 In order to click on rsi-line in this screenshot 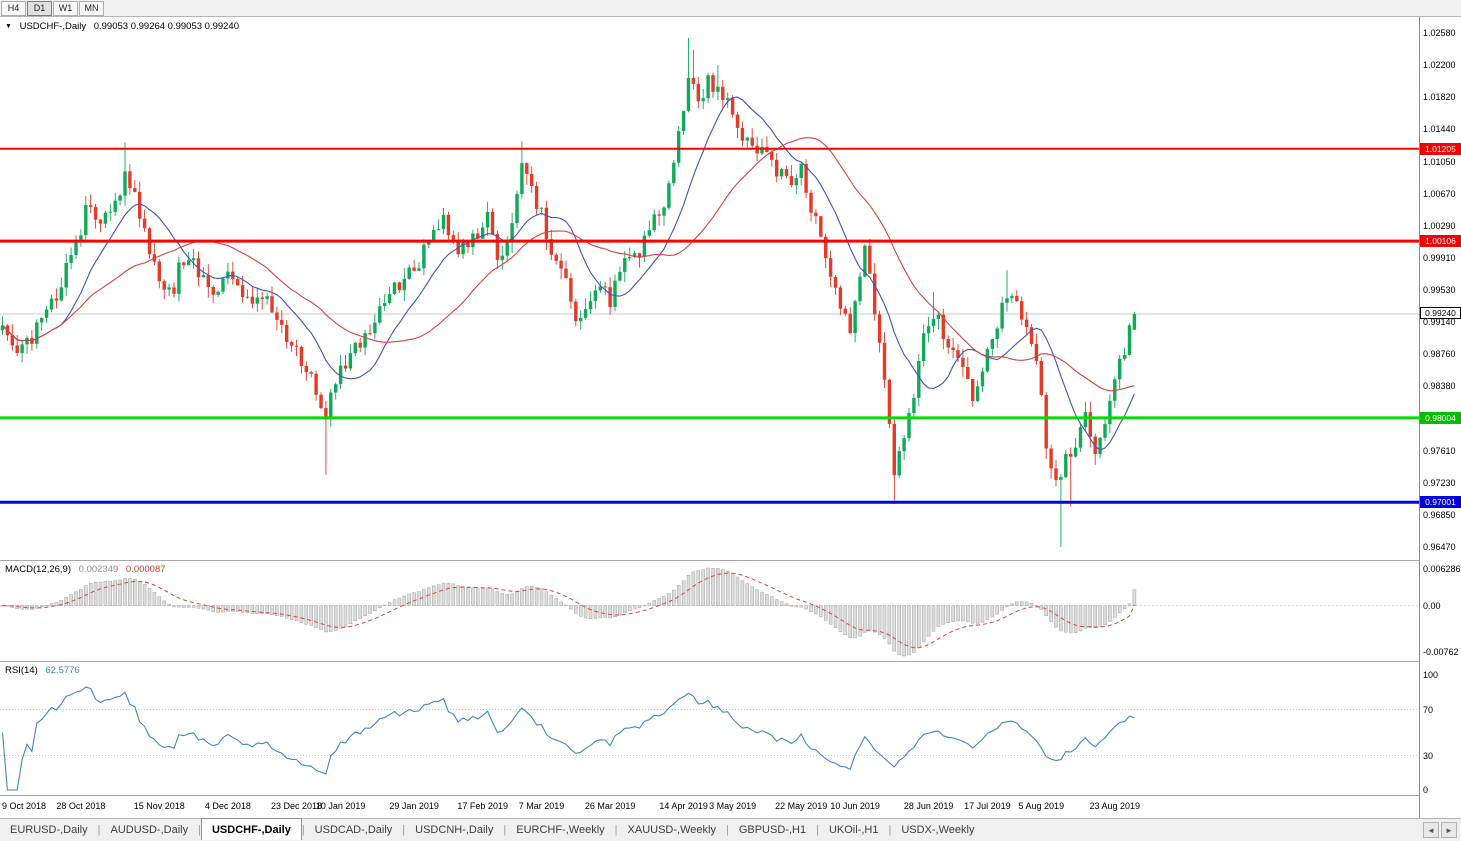, I will do `click(568, 738)`.